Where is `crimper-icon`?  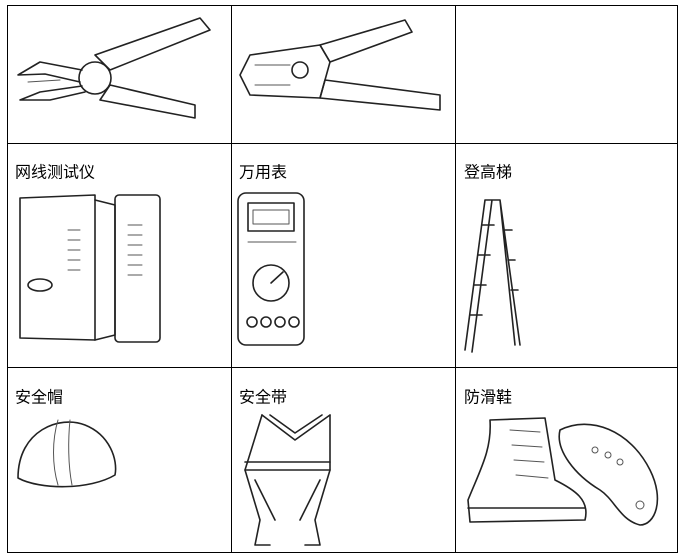 crimper-icon is located at coordinates (340, 65).